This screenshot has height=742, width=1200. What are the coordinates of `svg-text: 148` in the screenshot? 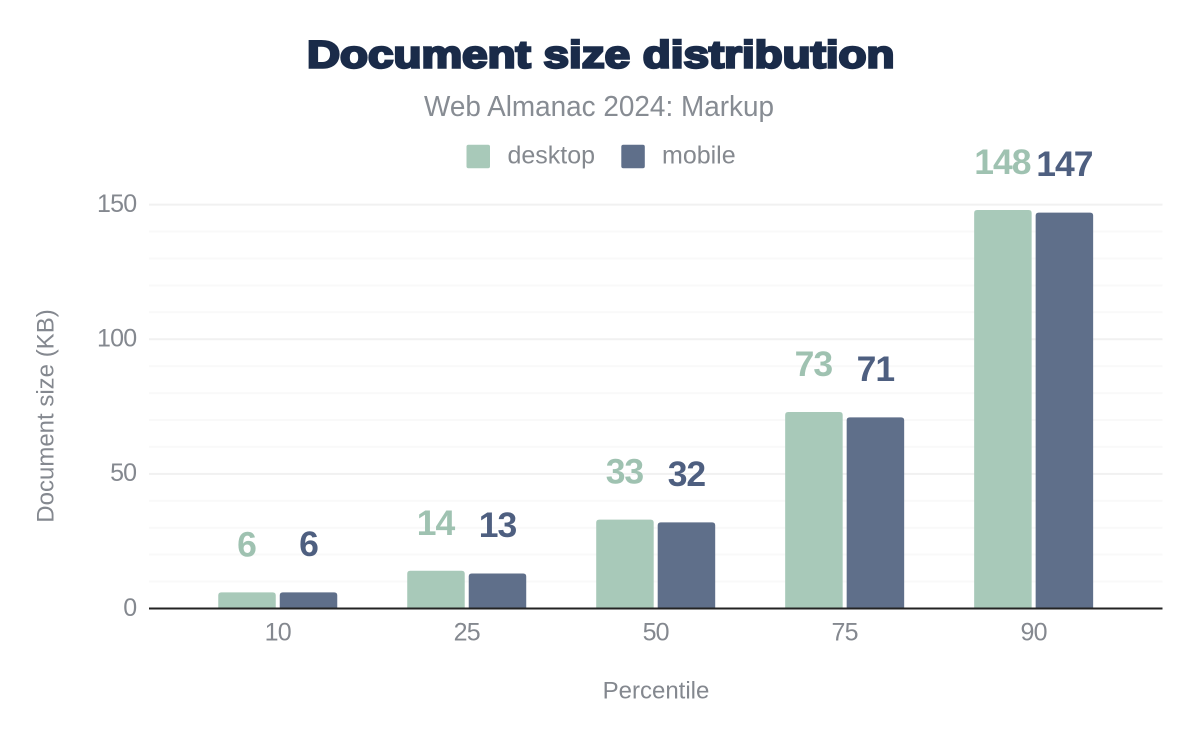 It's located at (1002, 162).